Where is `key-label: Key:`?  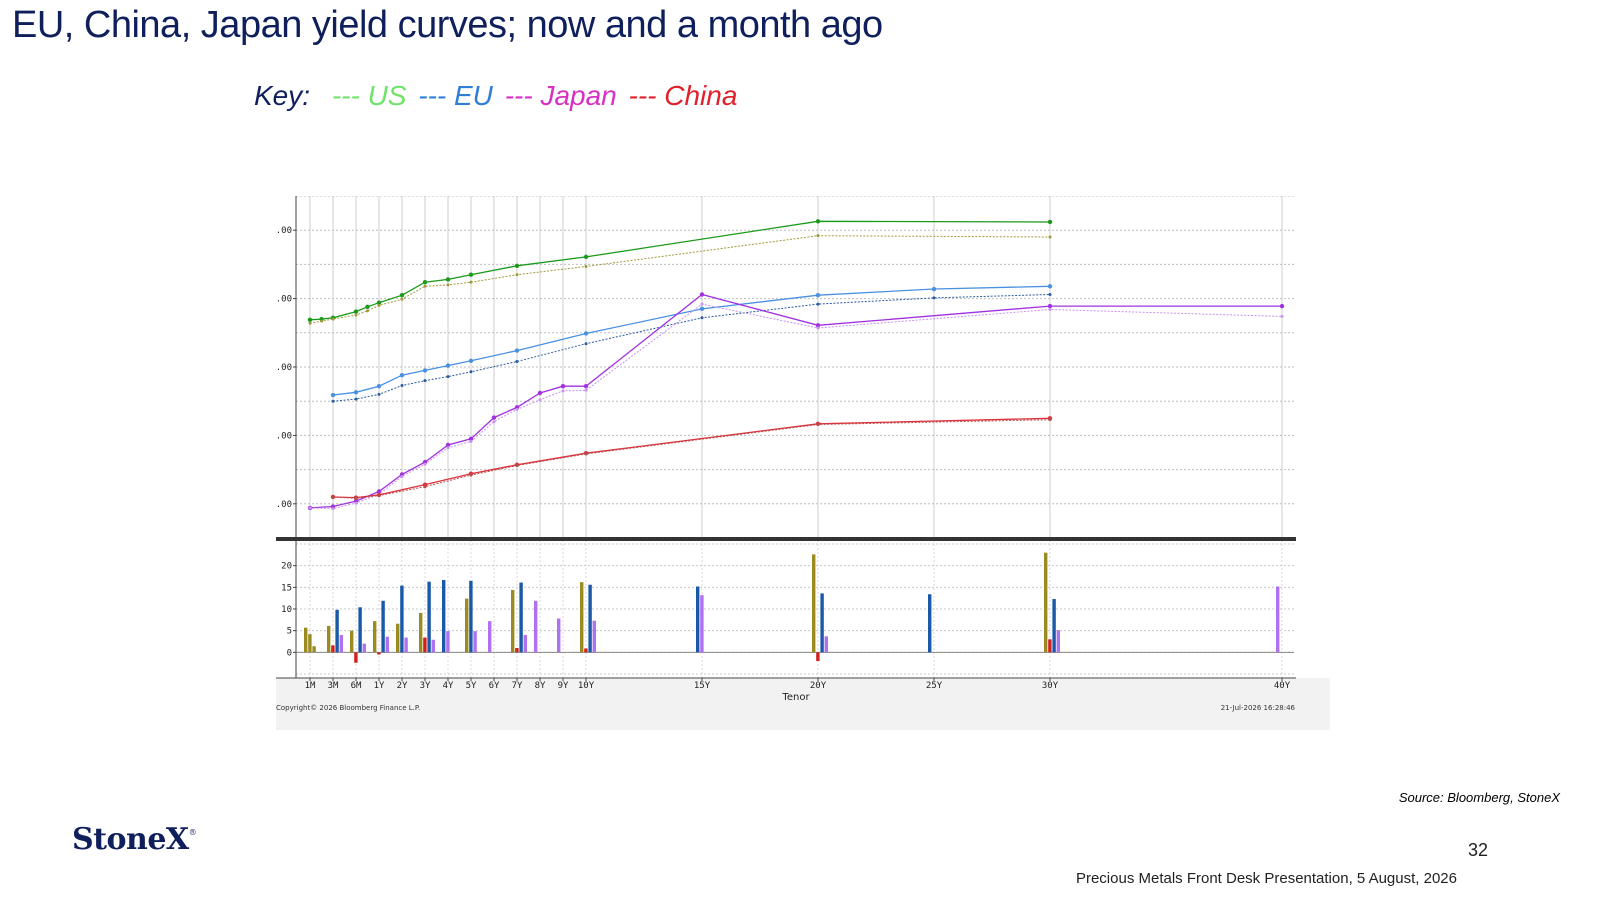 key-label: Key: is located at coordinates (282, 95).